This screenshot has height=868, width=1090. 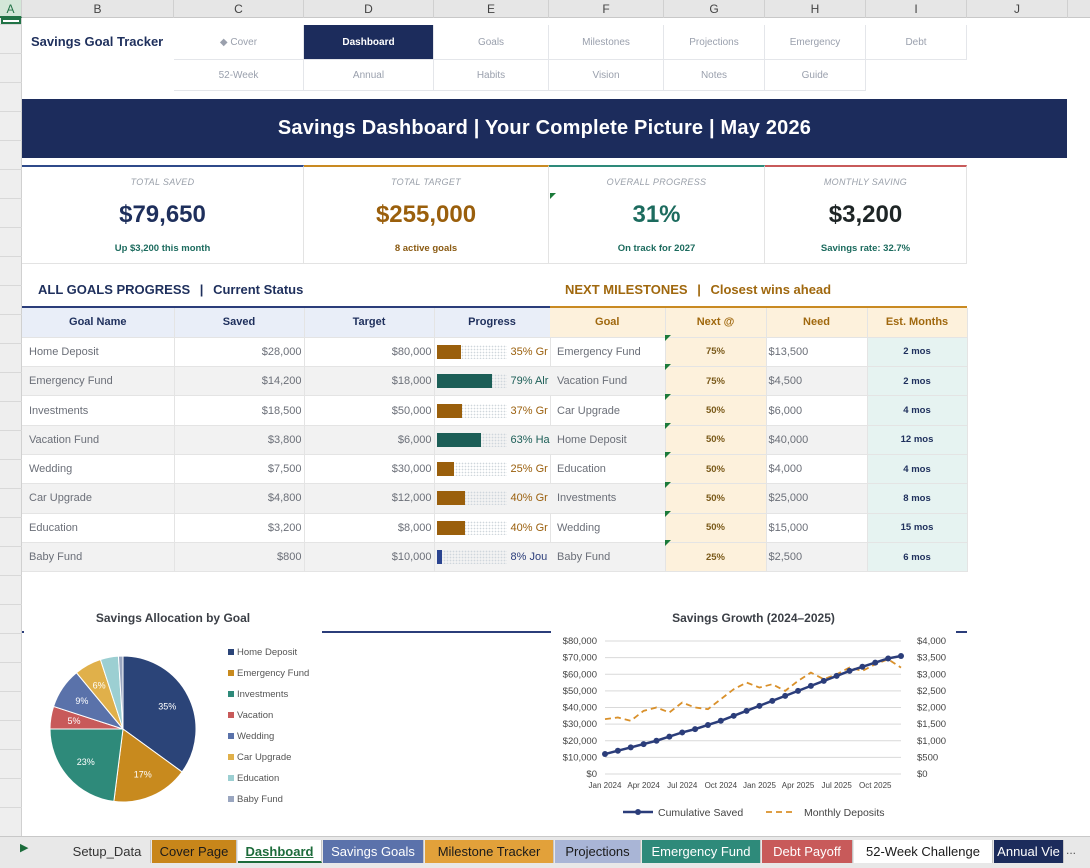 What do you see at coordinates (492, 323) in the screenshot?
I see `goals-header-progress: Progress` at bounding box center [492, 323].